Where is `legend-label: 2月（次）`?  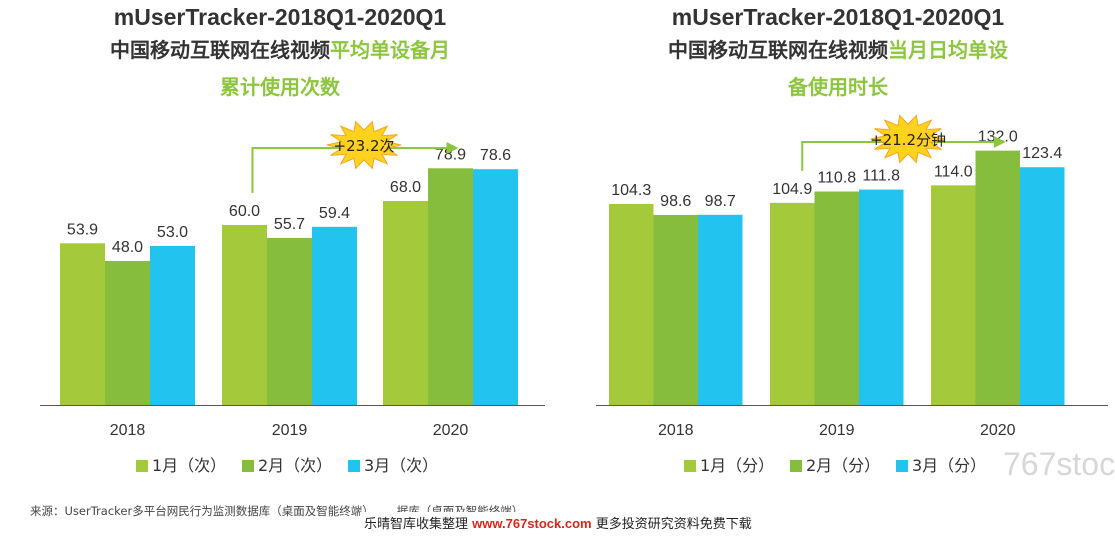
legend-label: 2月（次） is located at coordinates (295, 465).